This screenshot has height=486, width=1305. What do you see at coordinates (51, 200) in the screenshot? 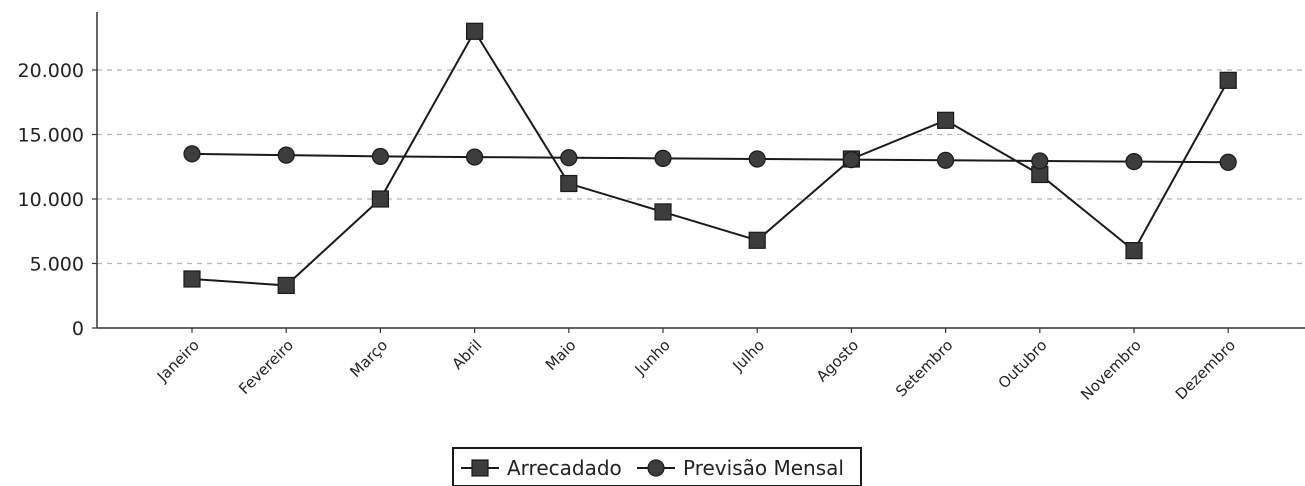
I see `y-tick-label: 10.000` at bounding box center [51, 200].